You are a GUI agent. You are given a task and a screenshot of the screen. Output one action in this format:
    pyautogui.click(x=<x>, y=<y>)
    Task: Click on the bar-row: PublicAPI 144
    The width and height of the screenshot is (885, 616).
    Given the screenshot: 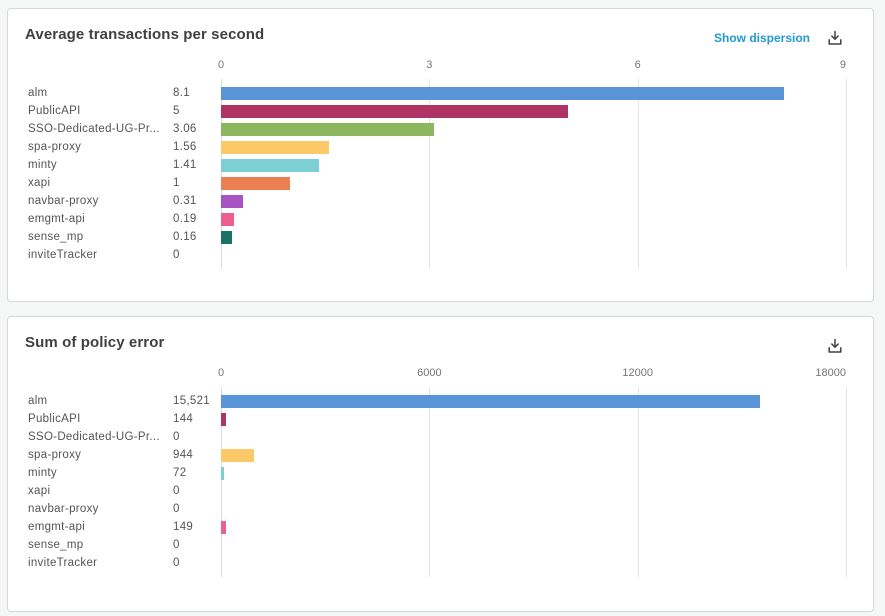 What is the action you would take?
    pyautogui.click(x=437, y=419)
    